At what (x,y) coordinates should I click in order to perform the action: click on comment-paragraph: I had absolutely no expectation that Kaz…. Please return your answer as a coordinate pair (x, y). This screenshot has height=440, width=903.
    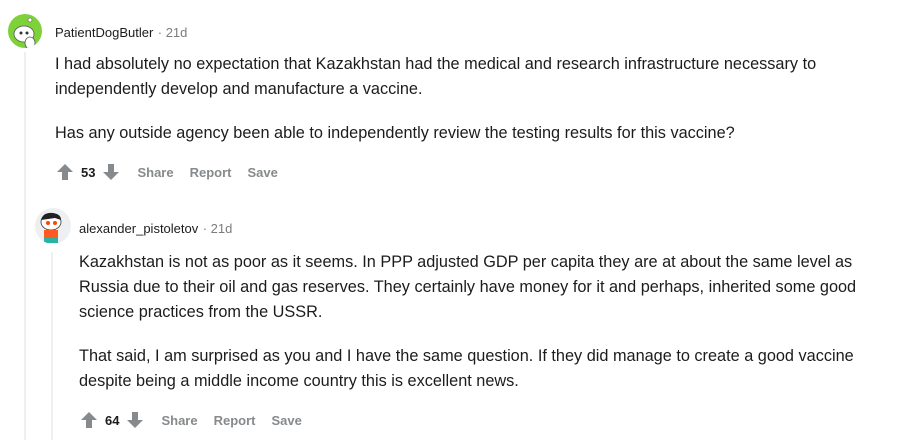
    Looking at the image, I should click on (436, 76).